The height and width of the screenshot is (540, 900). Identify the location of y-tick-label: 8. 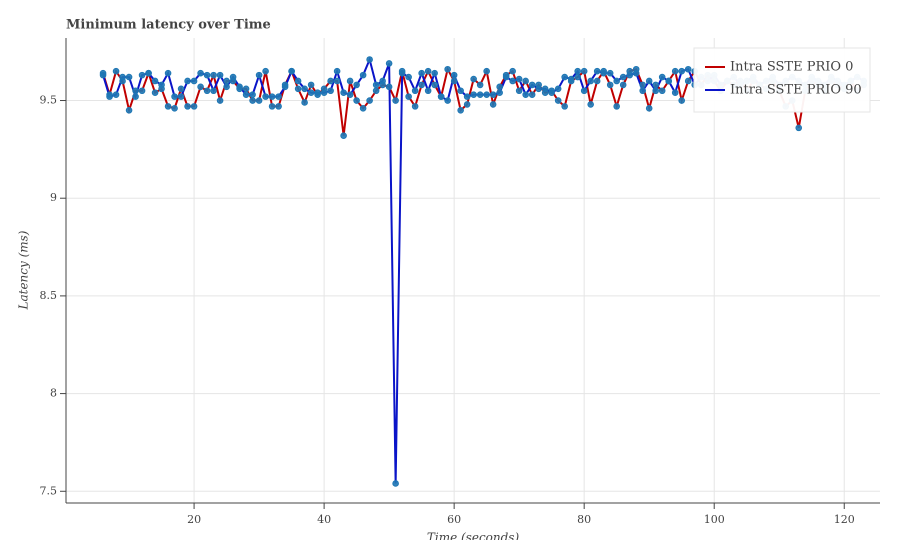
(53, 393).